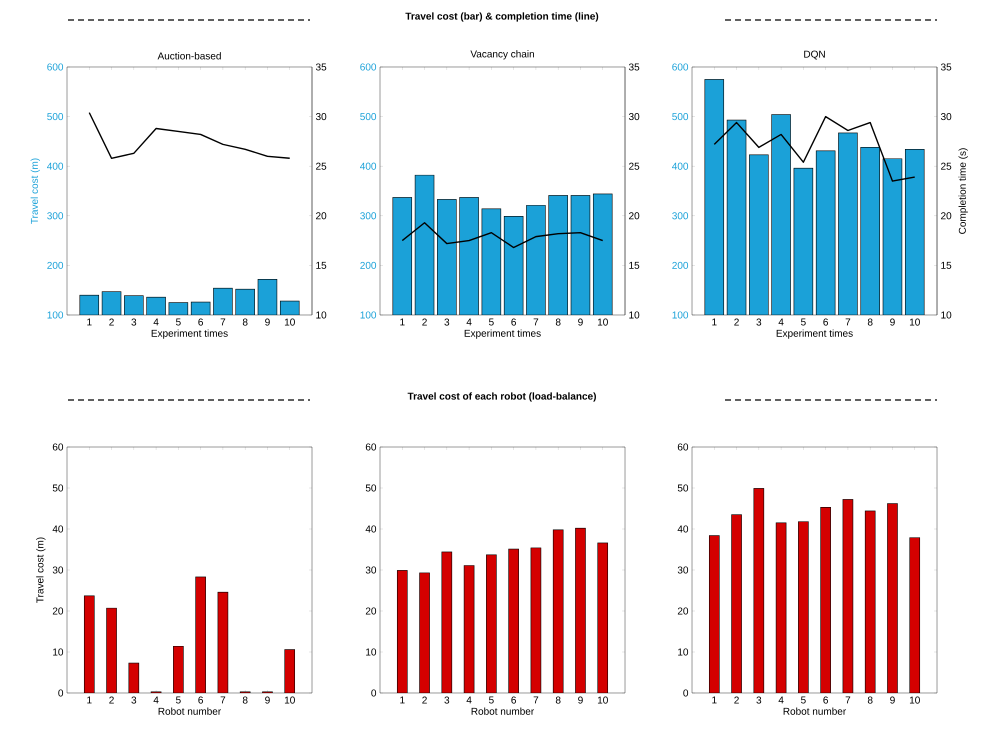 Image resolution: width=984 pixels, height=736 pixels. I want to click on y2-axis-title: Completion time (s), so click(963, 191).